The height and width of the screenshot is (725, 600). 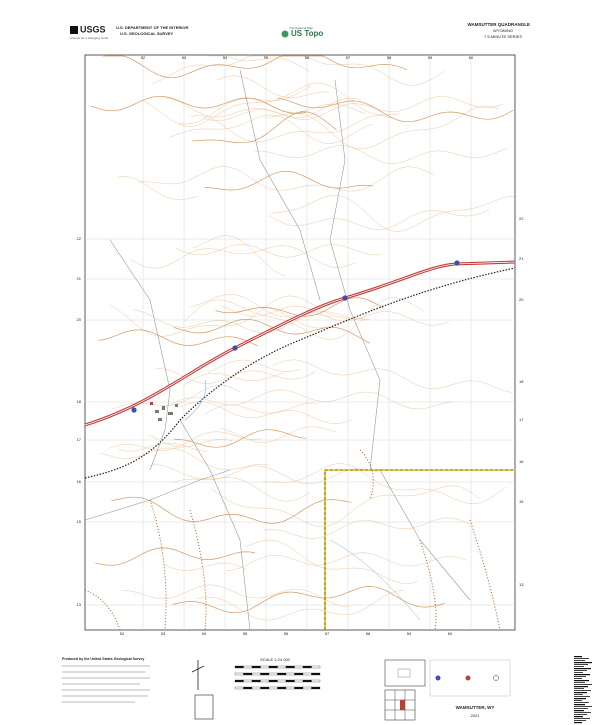 I want to click on boundary-dash, so click(x=419, y=549).